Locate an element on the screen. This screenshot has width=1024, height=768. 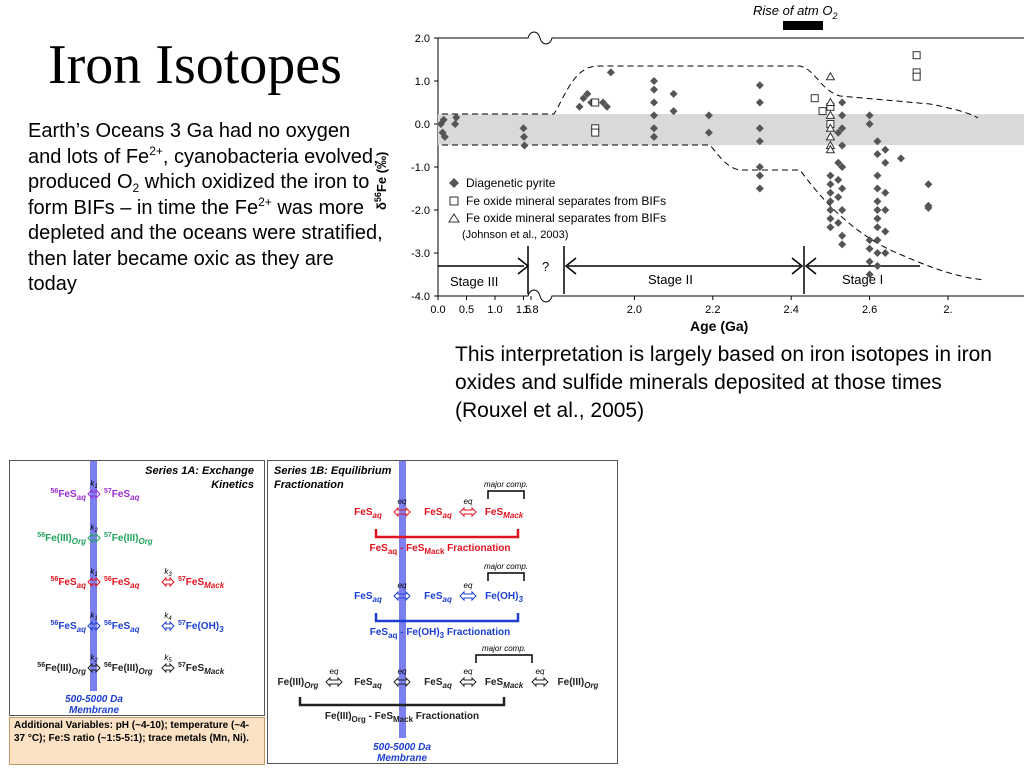
y-tick-label: -3.0 is located at coordinates (420, 254).